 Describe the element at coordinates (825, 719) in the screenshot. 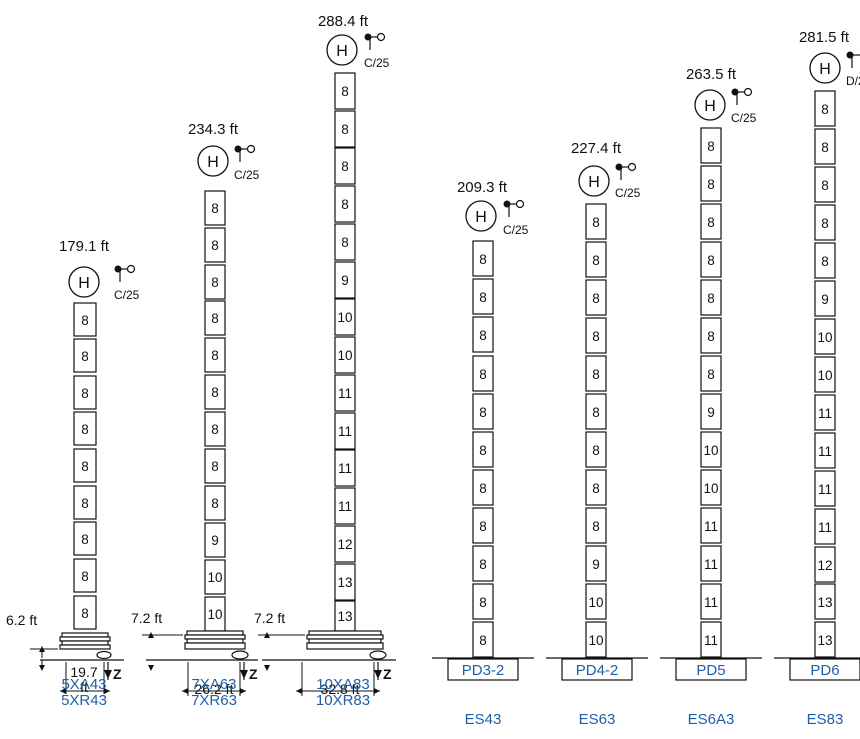

I see `model-name: ES83` at that location.